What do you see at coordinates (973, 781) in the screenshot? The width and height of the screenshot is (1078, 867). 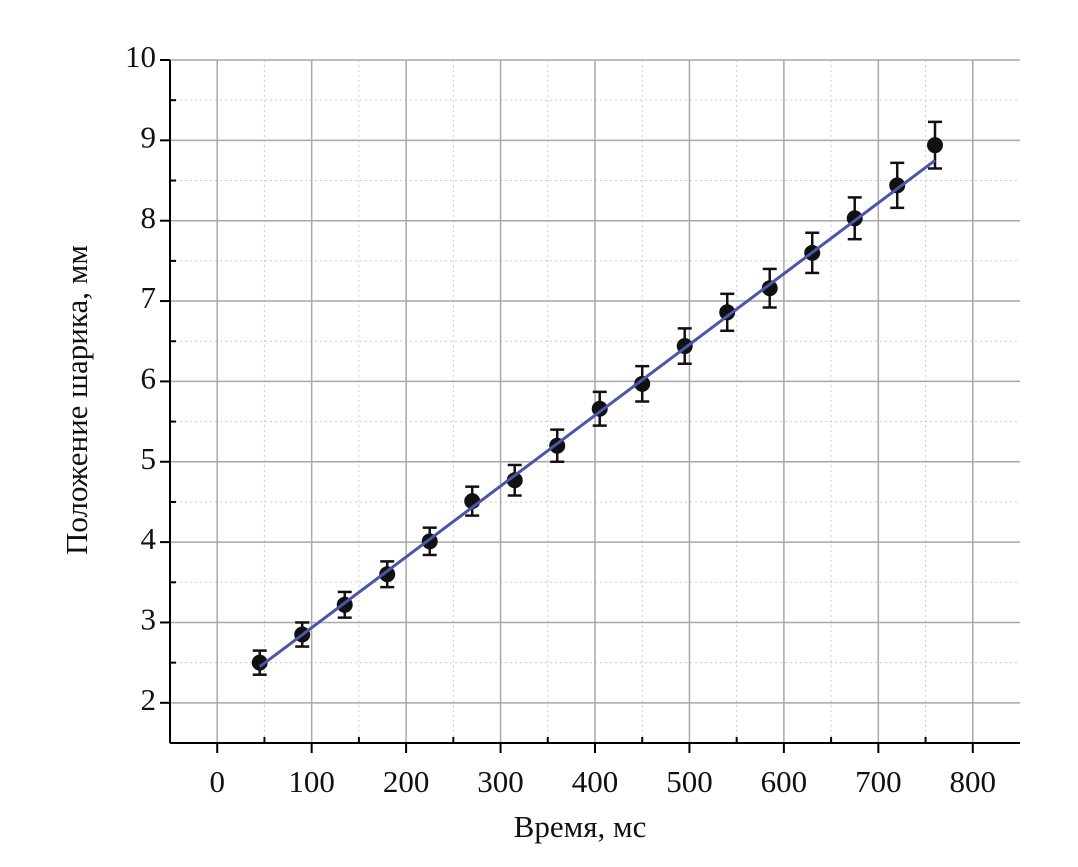 I see `x-tick-label: 800` at bounding box center [973, 781].